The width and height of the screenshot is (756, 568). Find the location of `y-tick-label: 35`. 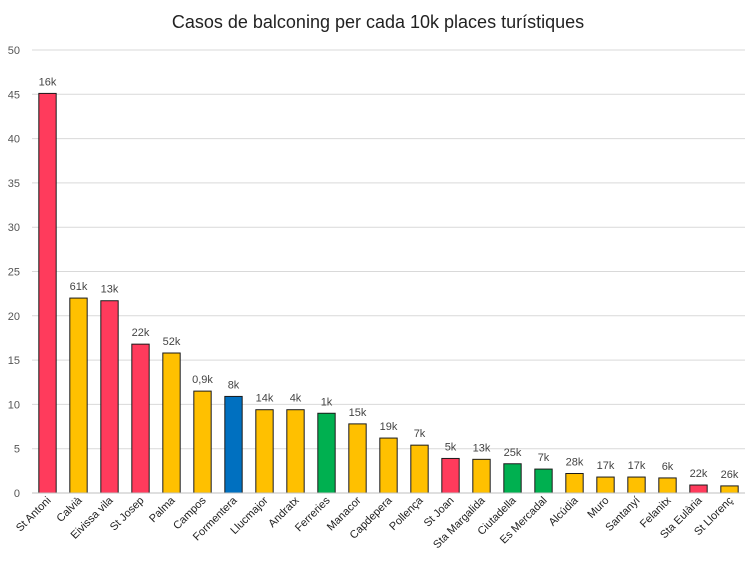

y-tick-label: 35 is located at coordinates (14, 184).